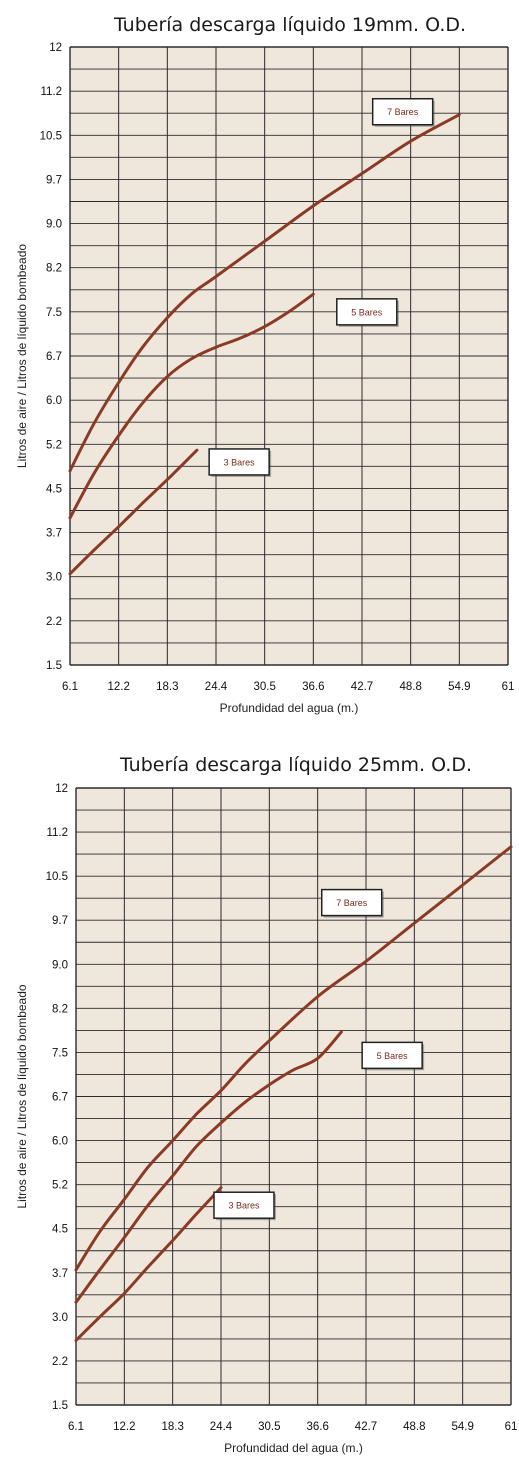  What do you see at coordinates (289, 25) in the screenshot?
I see `chart-title: Tubería descarga líquido 19mm. O.D.` at bounding box center [289, 25].